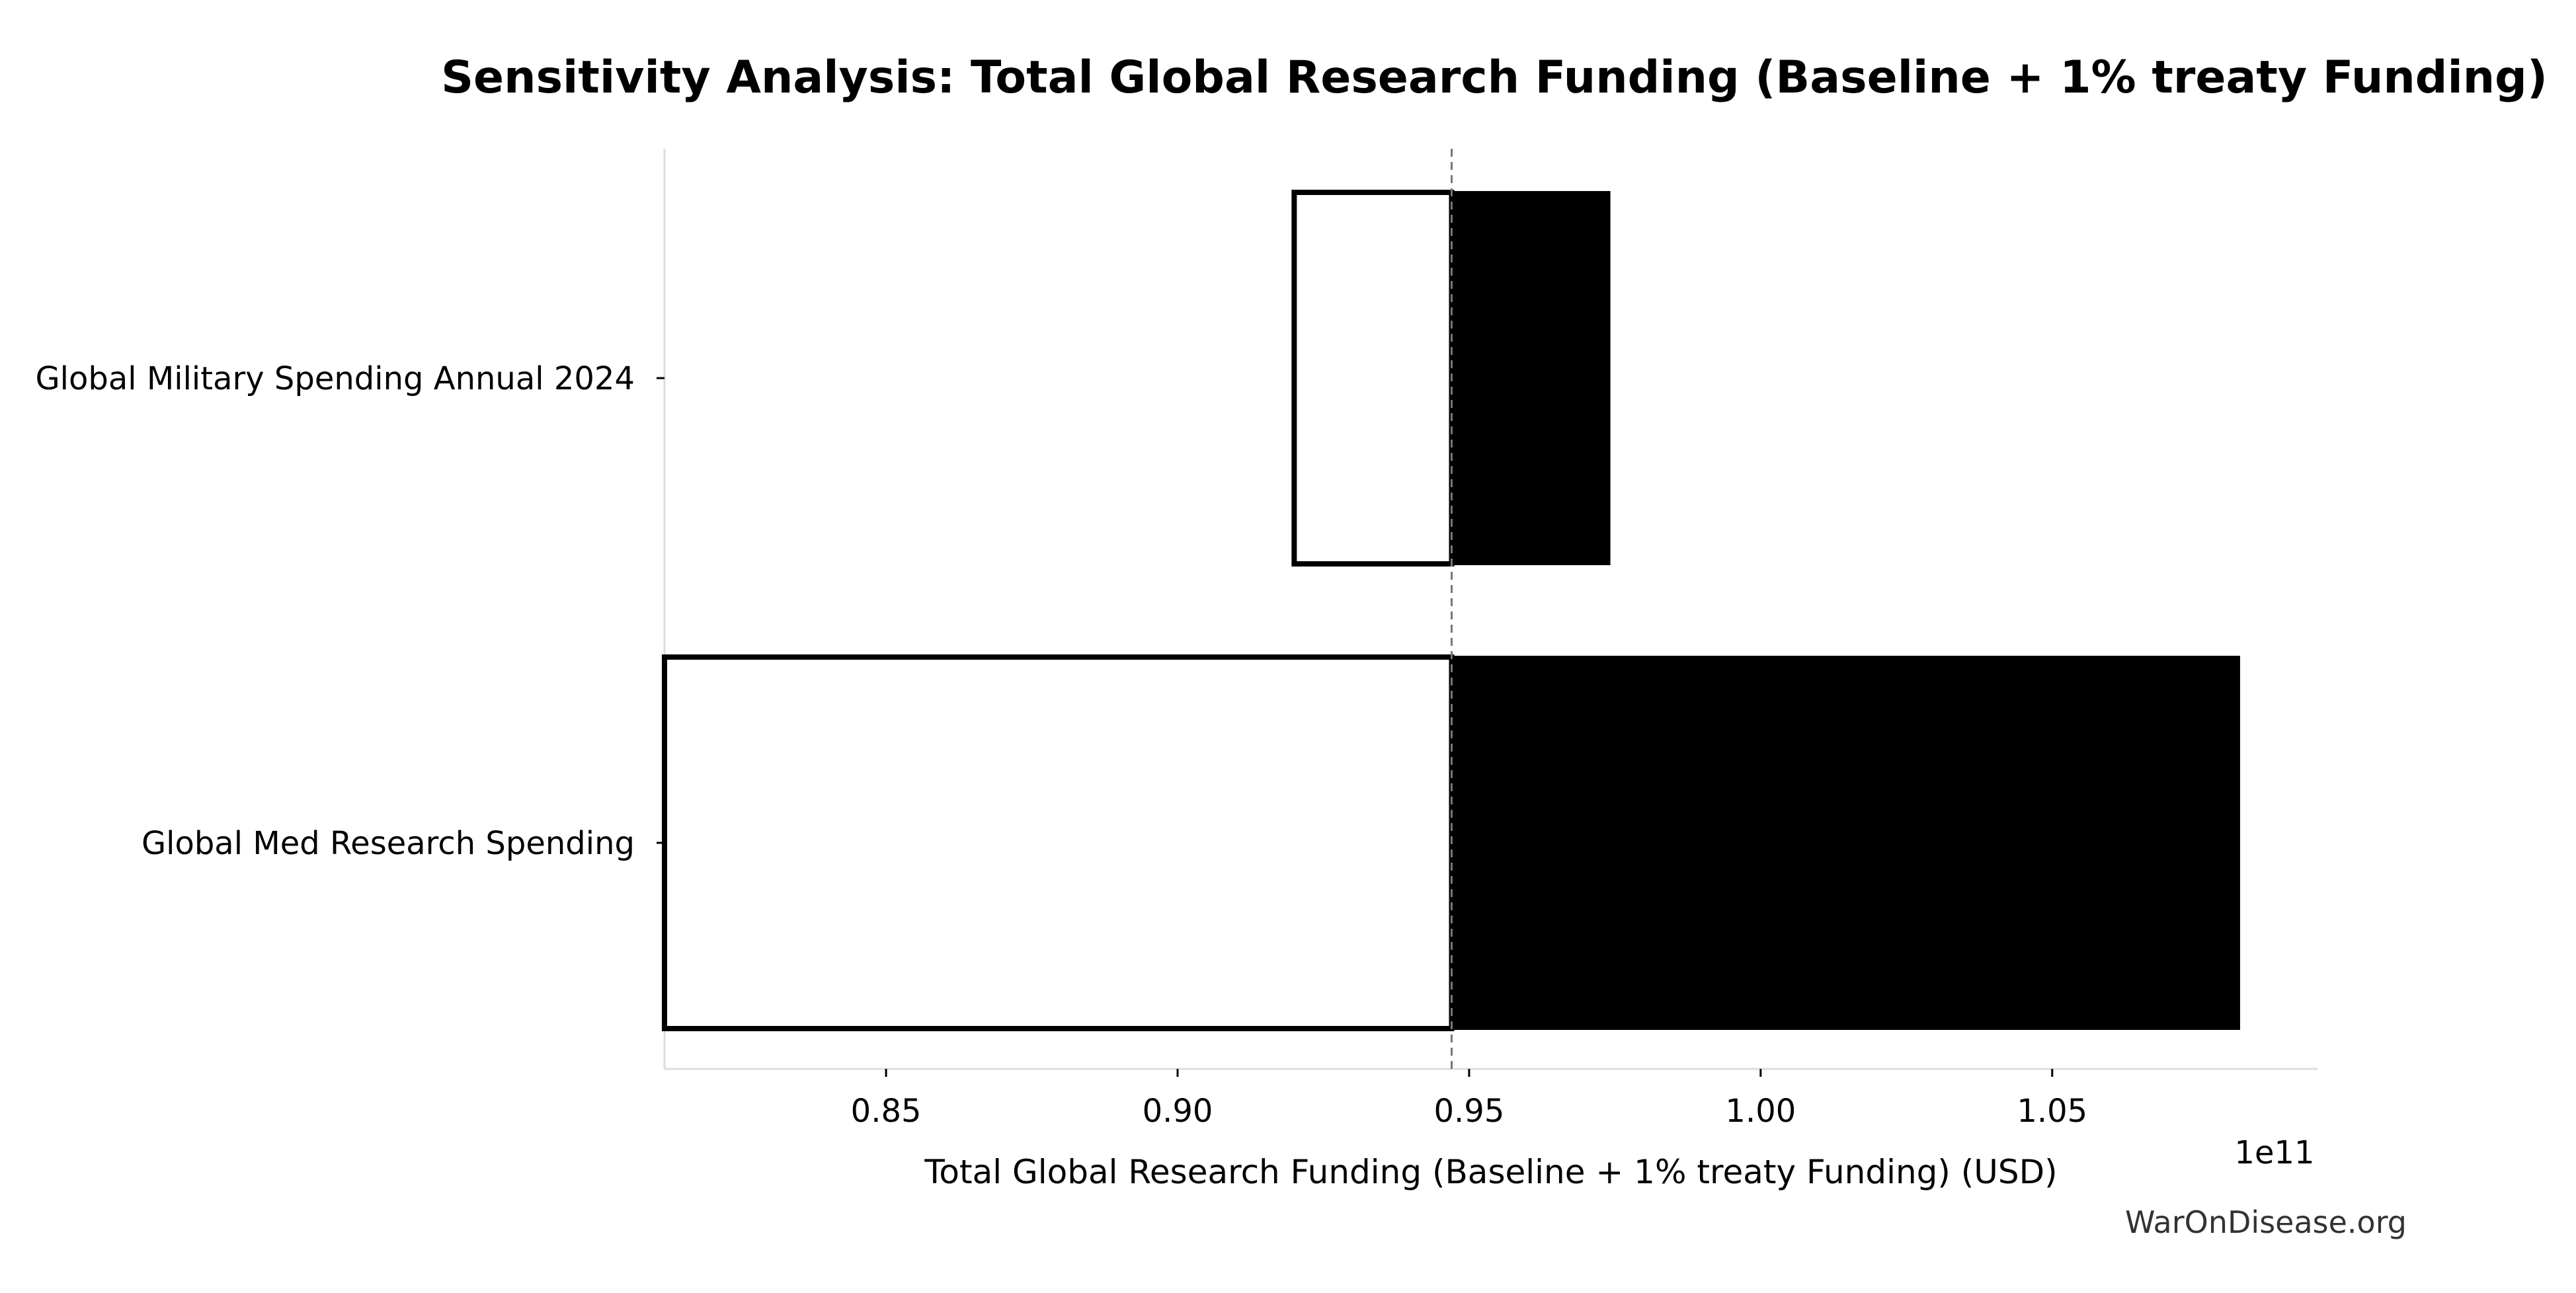 The height and width of the screenshot is (1293, 2576). Describe the element at coordinates (1178, 1111) in the screenshot. I see `x-tick-label: 0.90` at that location.